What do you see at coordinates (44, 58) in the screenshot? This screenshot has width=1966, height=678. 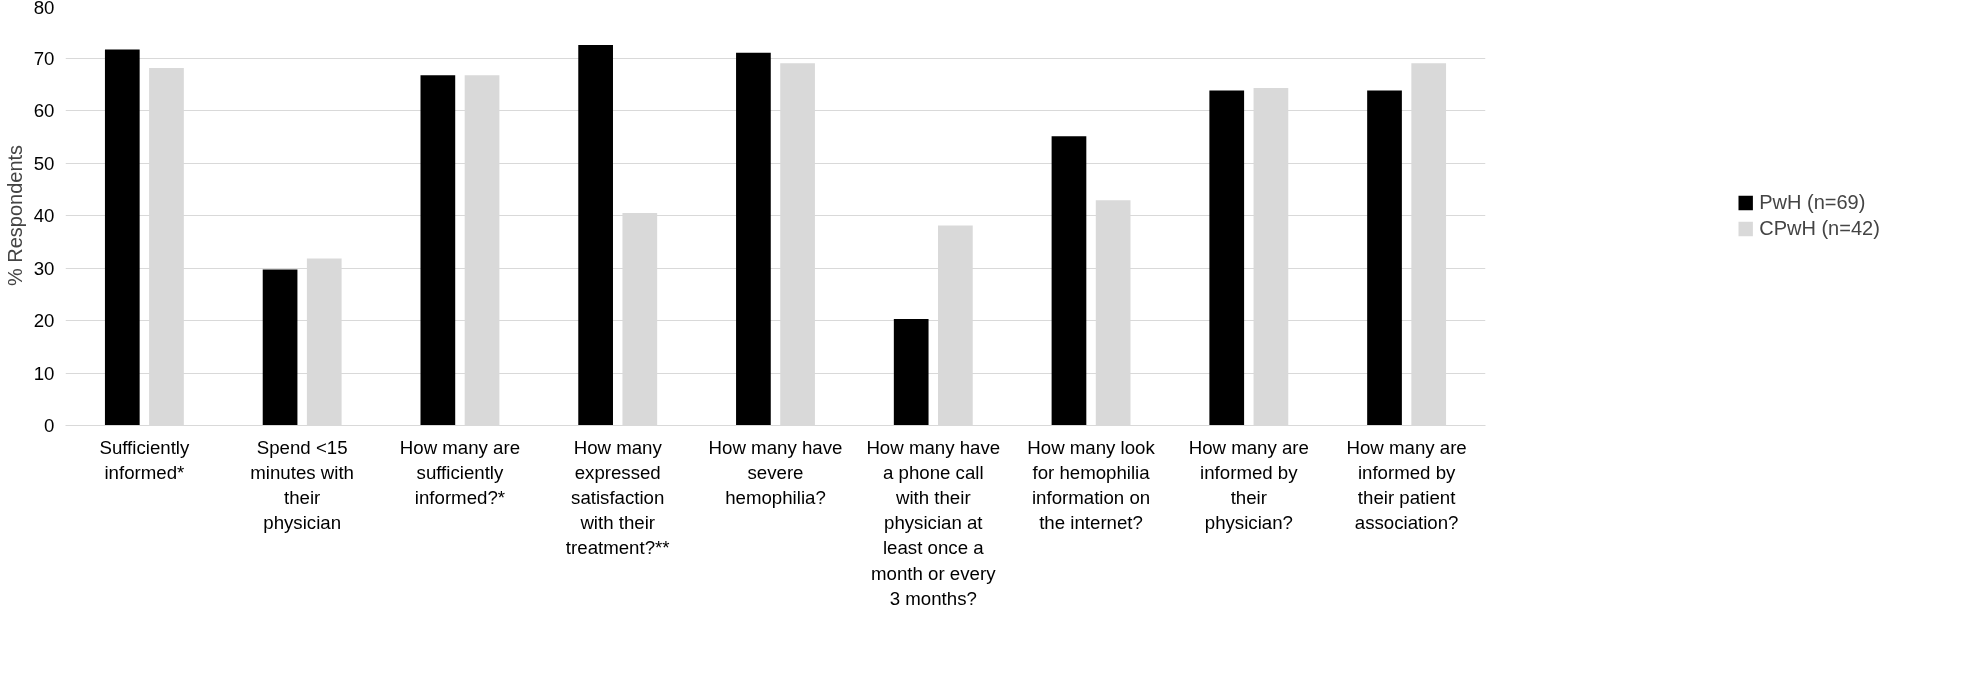 I see `y-tick-label: 70` at bounding box center [44, 58].